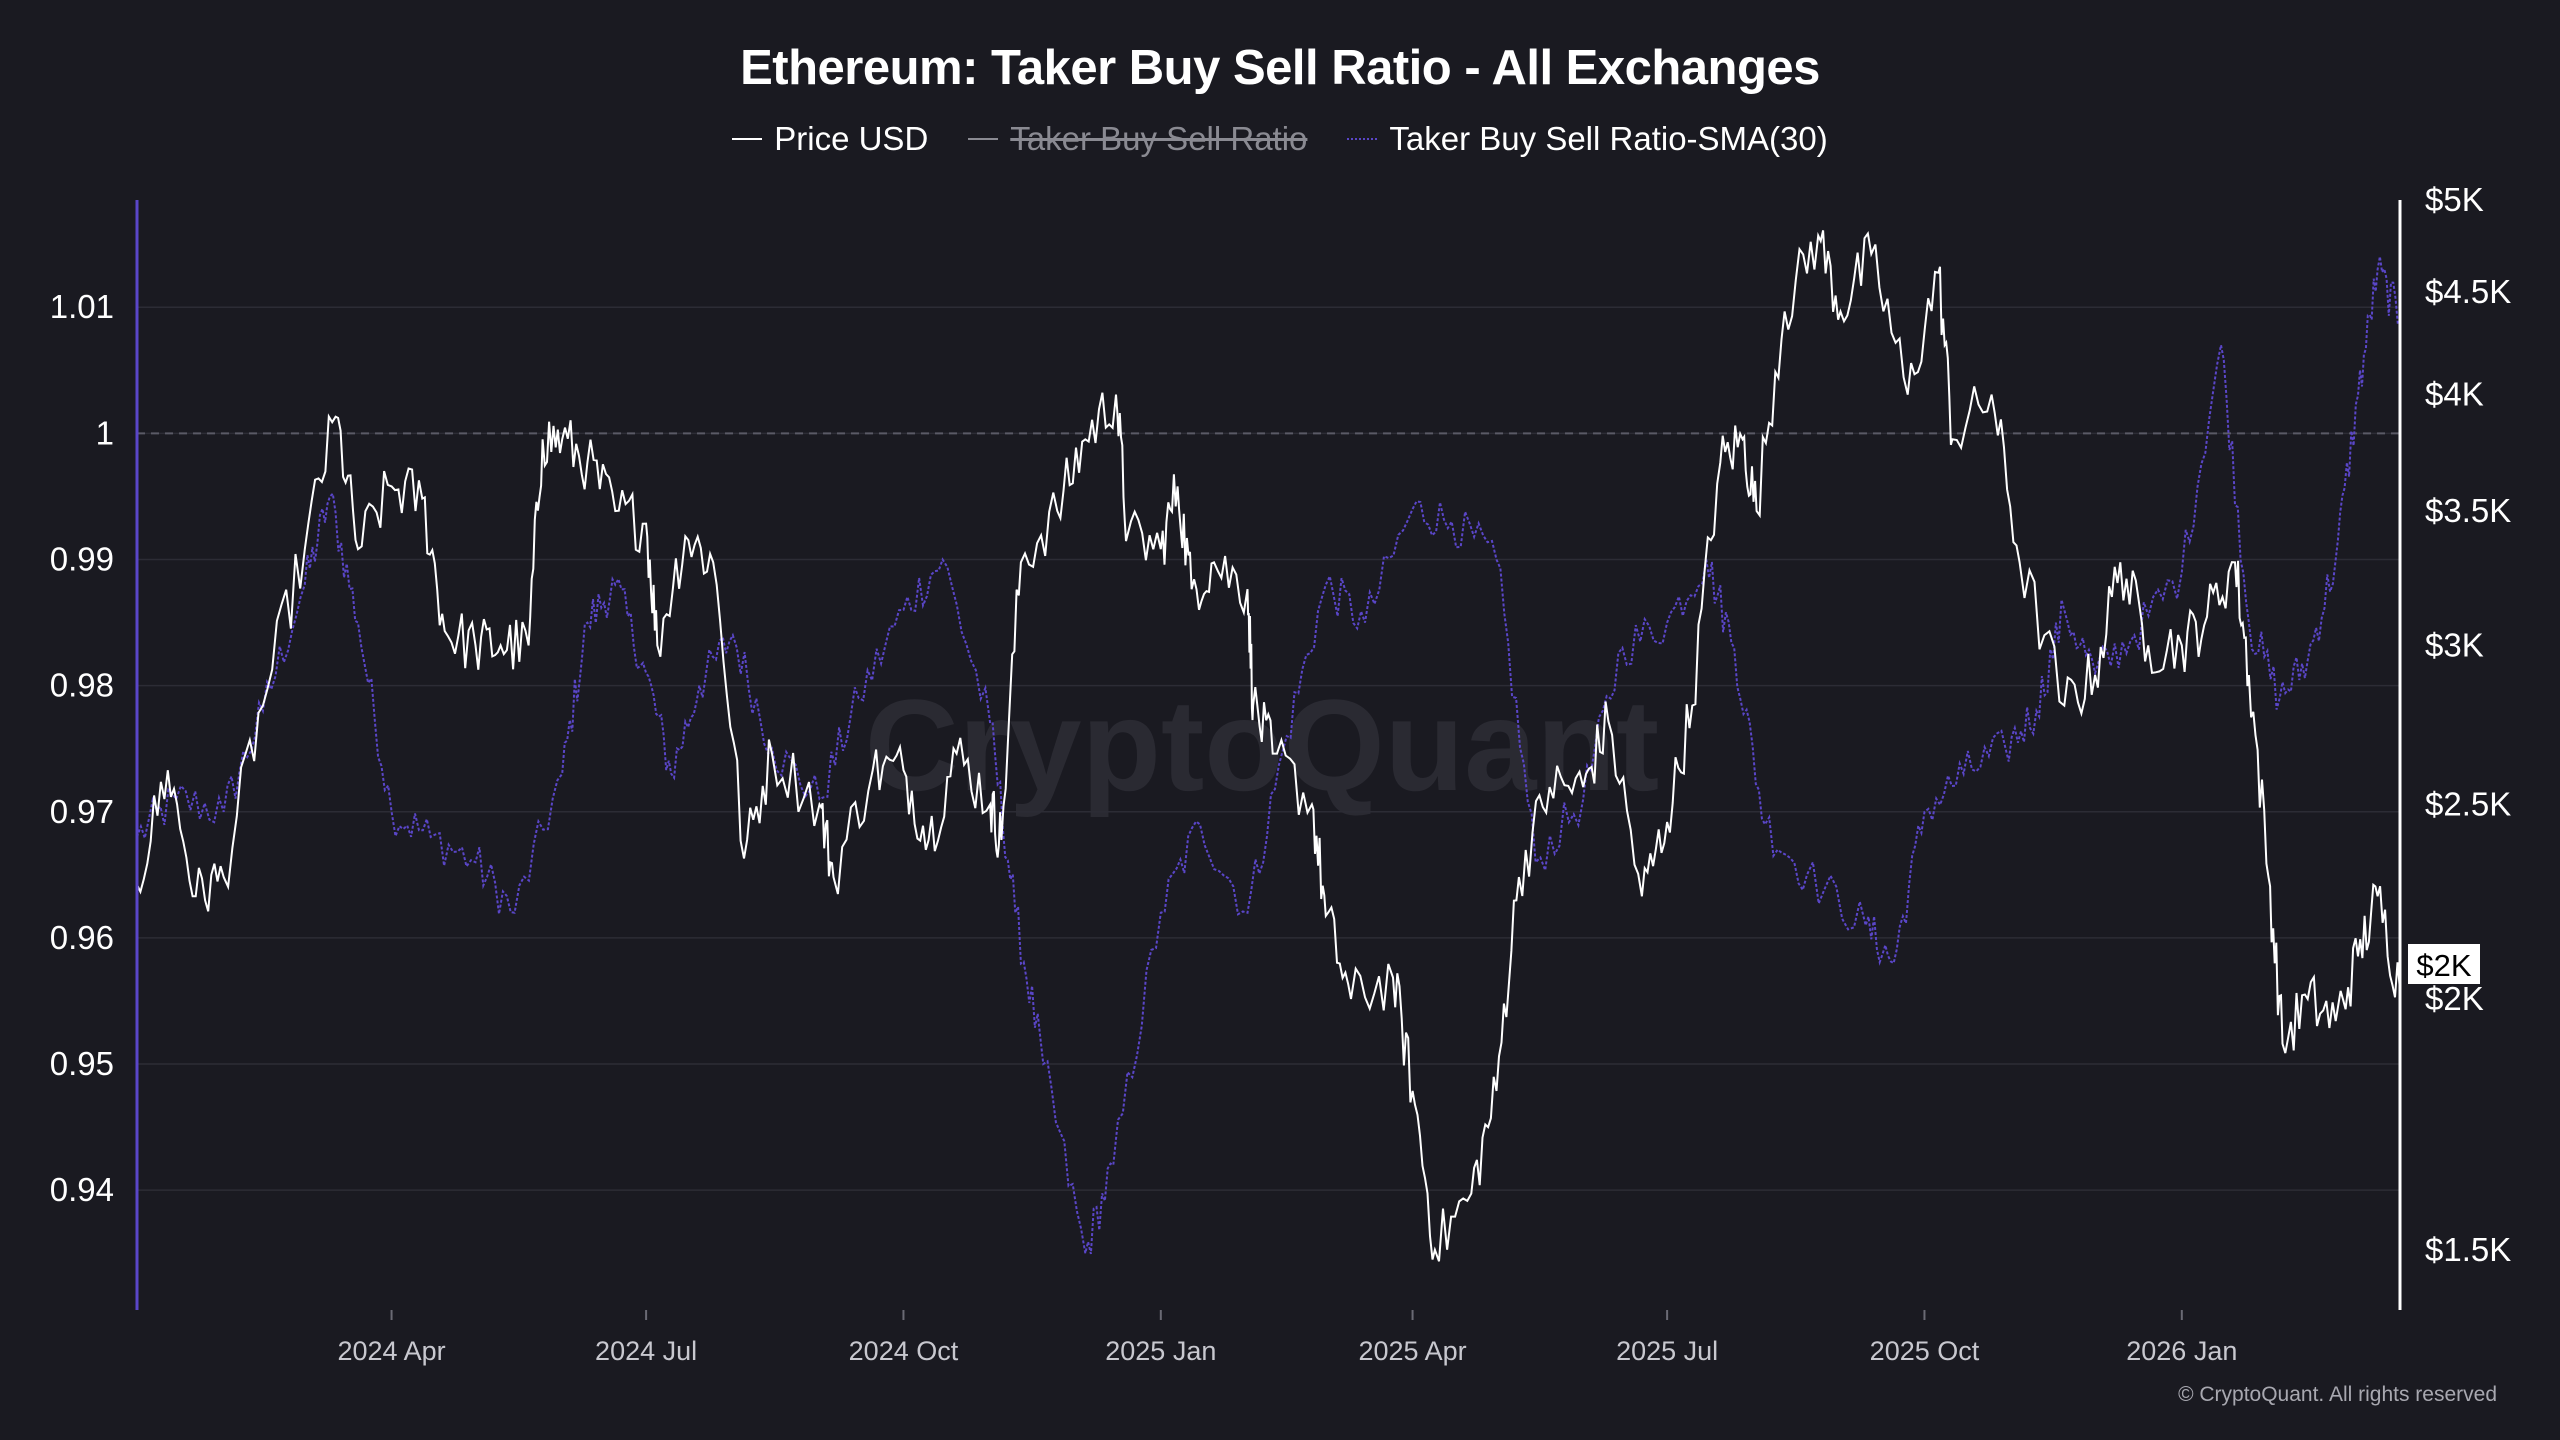 The image size is (2560, 1440). I want to click on right-tick-label: $3.5K, so click(2468, 510).